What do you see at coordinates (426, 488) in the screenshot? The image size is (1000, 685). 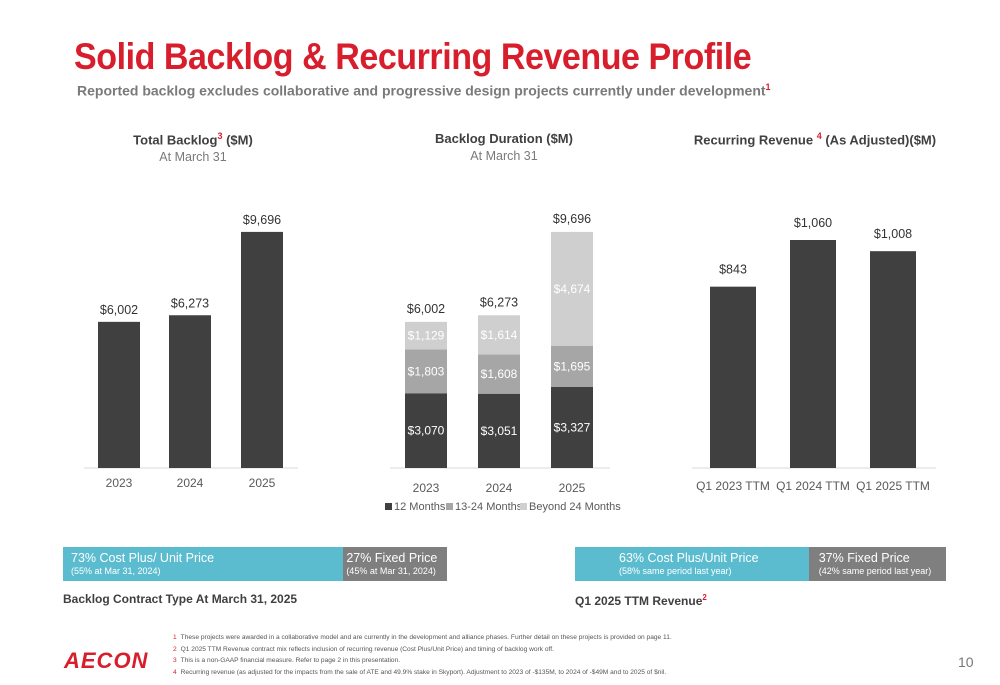 I see `duration-tick-2023: 2023` at bounding box center [426, 488].